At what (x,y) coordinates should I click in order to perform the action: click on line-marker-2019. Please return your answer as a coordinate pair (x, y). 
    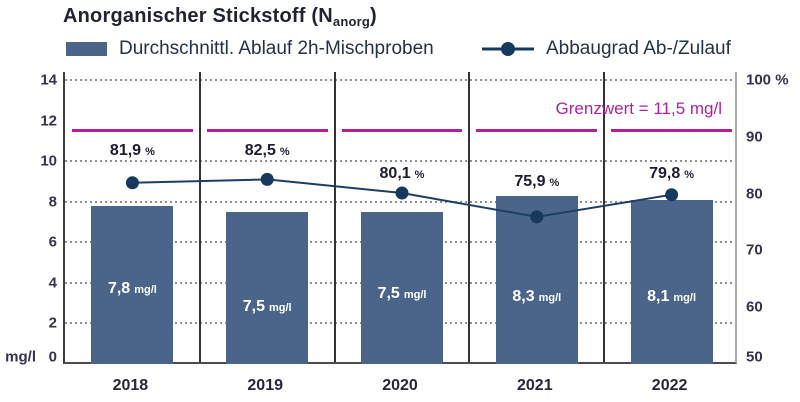
    Looking at the image, I should click on (267, 179).